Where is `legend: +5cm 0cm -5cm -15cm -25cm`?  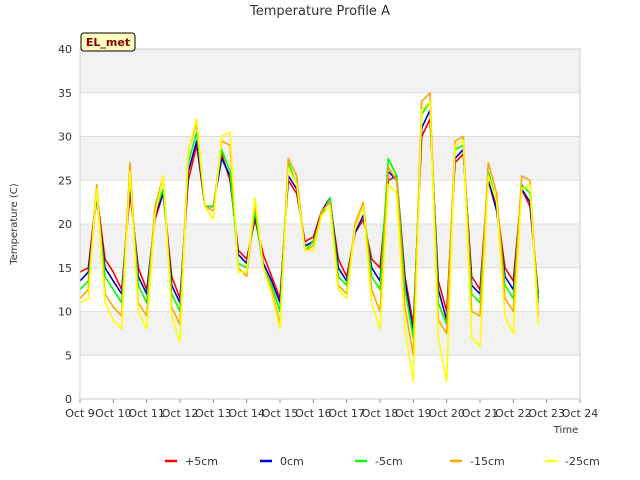
legend: +5cm 0cm -5cm -15cm -25cm is located at coordinates (382, 461).